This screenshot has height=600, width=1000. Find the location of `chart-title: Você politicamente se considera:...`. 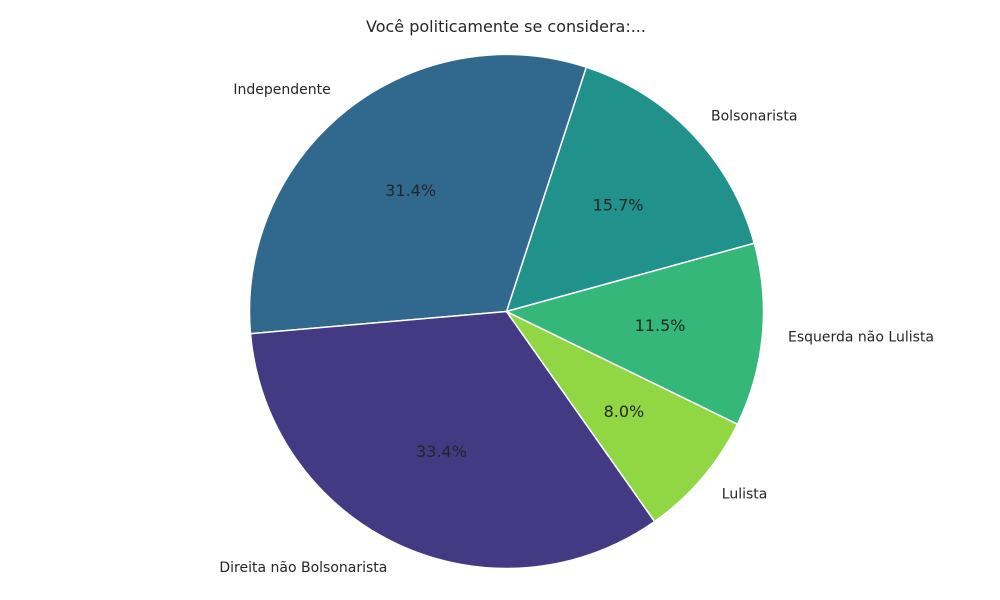

chart-title: Você politicamente se considera:... is located at coordinates (506, 26).